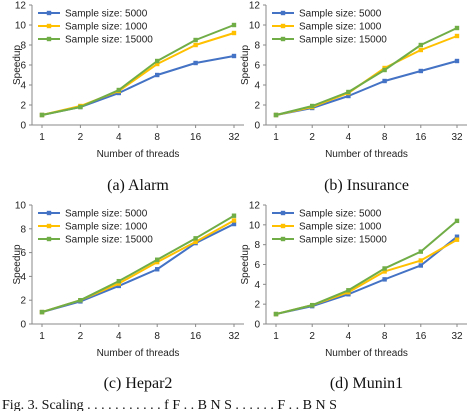 The height and width of the screenshot is (411, 474). What do you see at coordinates (366, 185) in the screenshot?
I see `panel-caption: (b) Insurance` at bounding box center [366, 185].